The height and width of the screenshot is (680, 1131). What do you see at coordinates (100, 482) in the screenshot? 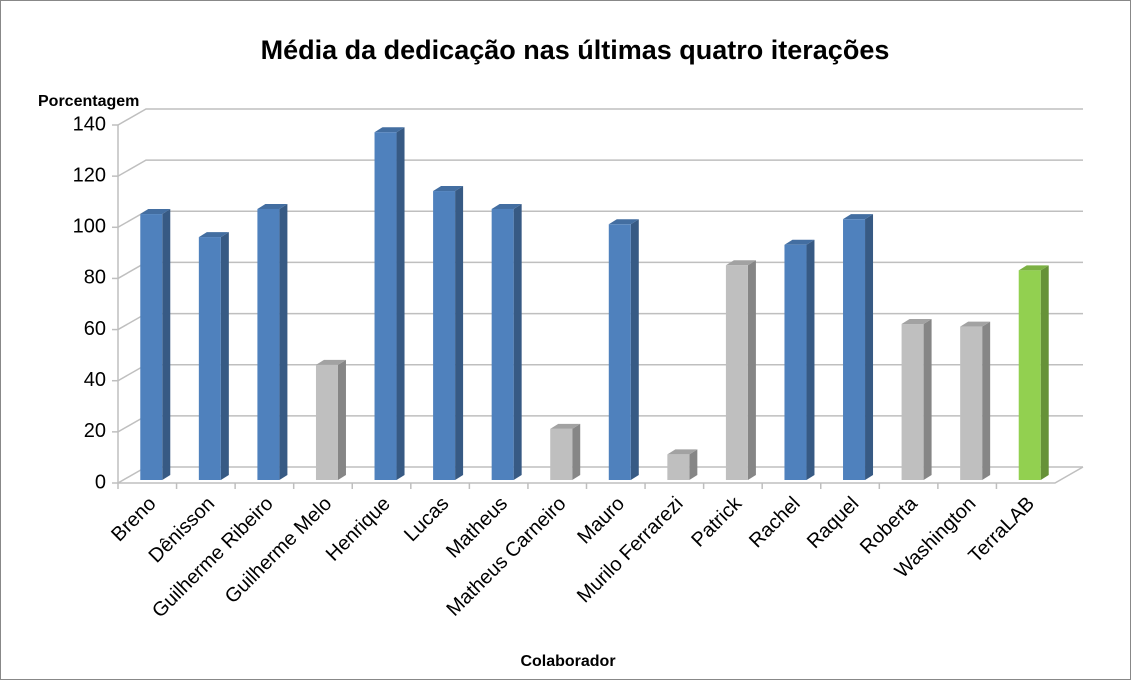
I see `y-tick-label: 0` at bounding box center [100, 482].